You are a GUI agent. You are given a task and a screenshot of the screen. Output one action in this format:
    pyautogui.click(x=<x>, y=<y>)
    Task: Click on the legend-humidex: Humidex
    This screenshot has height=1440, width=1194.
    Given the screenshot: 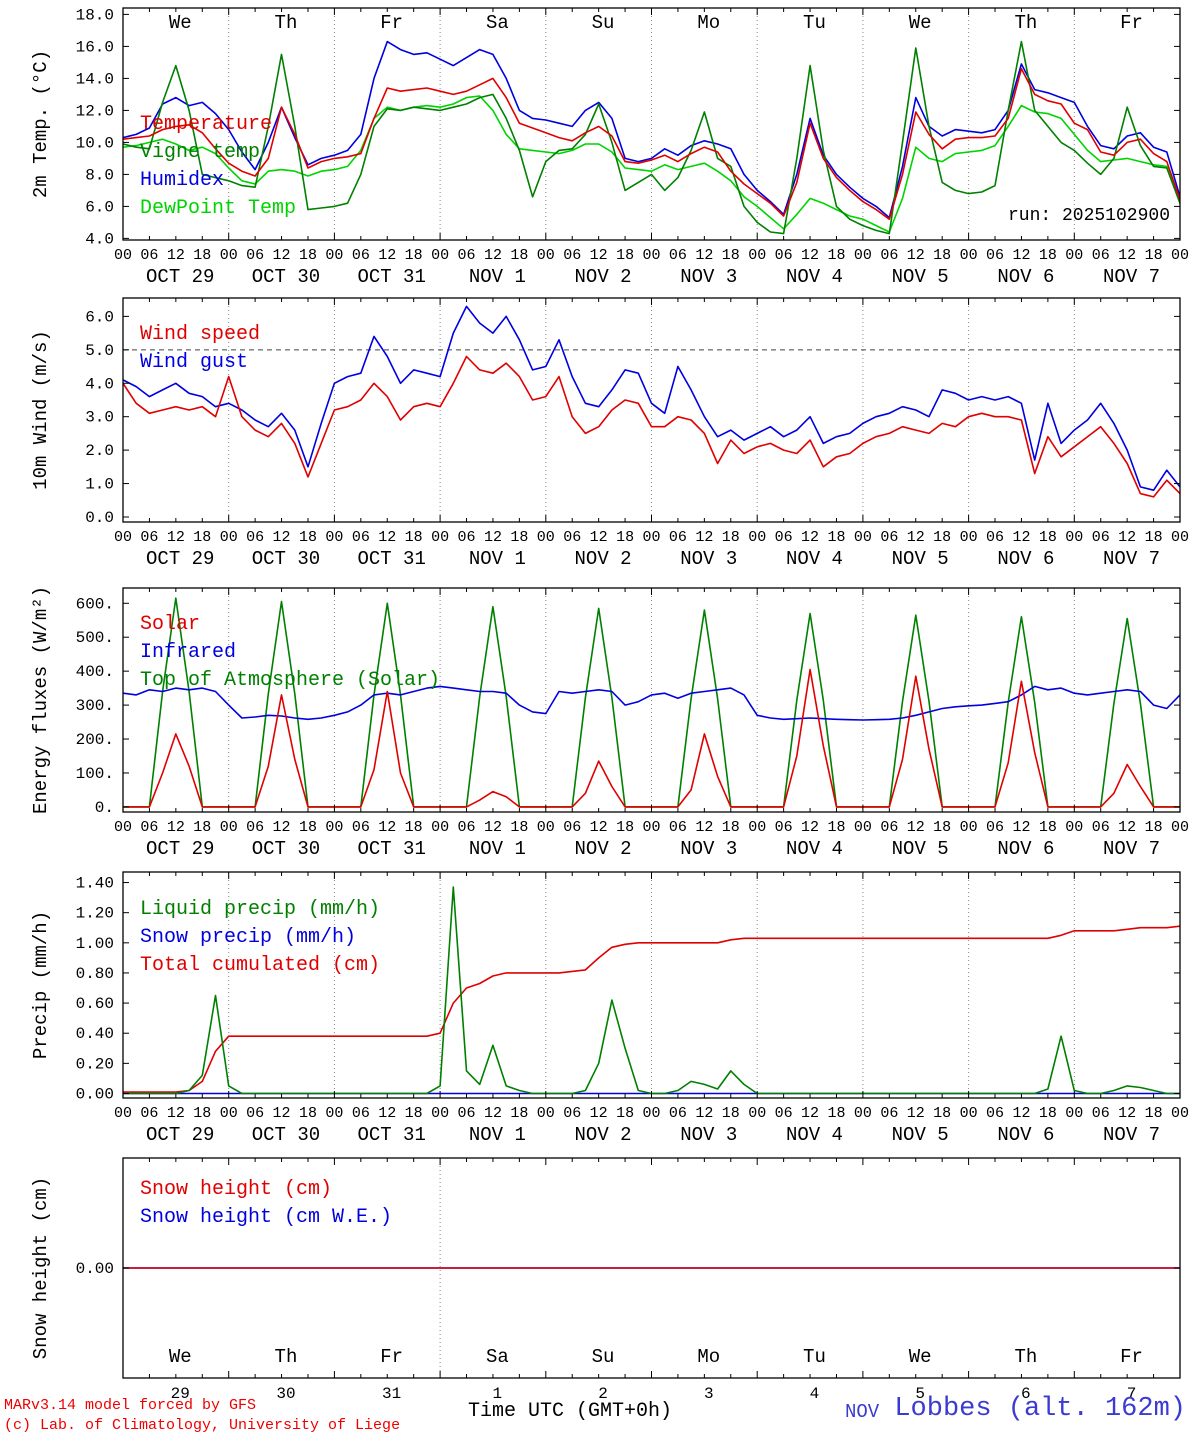 What is the action you would take?
    pyautogui.click(x=182, y=180)
    